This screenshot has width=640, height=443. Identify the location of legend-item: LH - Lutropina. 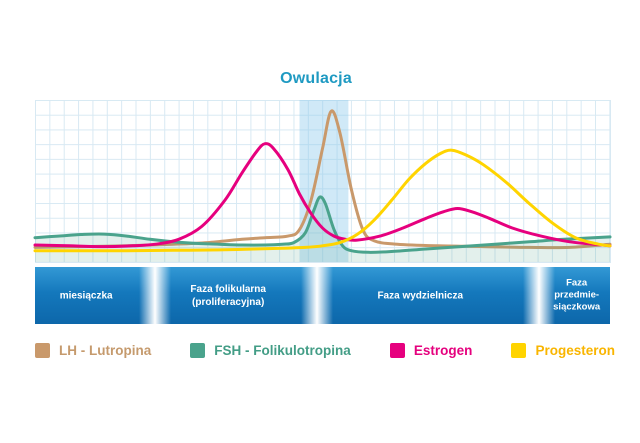
(93, 350).